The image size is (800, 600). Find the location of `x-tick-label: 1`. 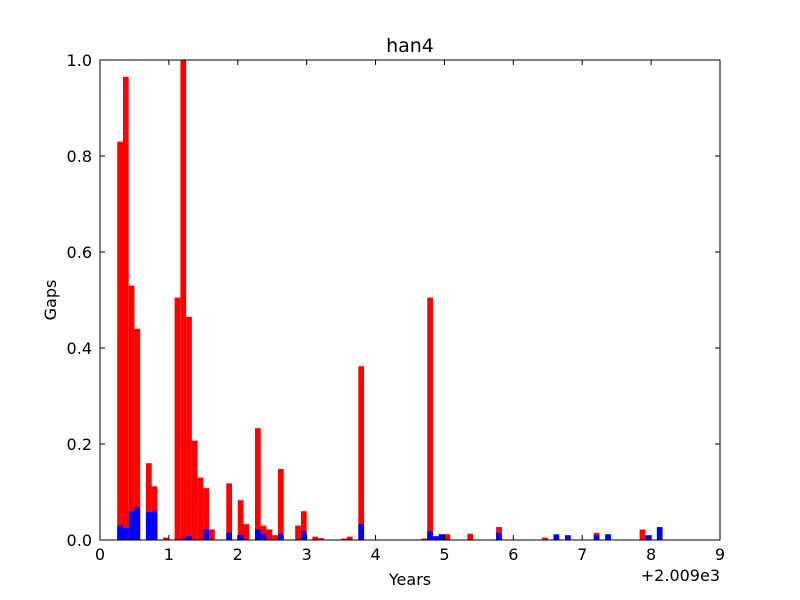

x-tick-label: 1 is located at coordinates (169, 554).